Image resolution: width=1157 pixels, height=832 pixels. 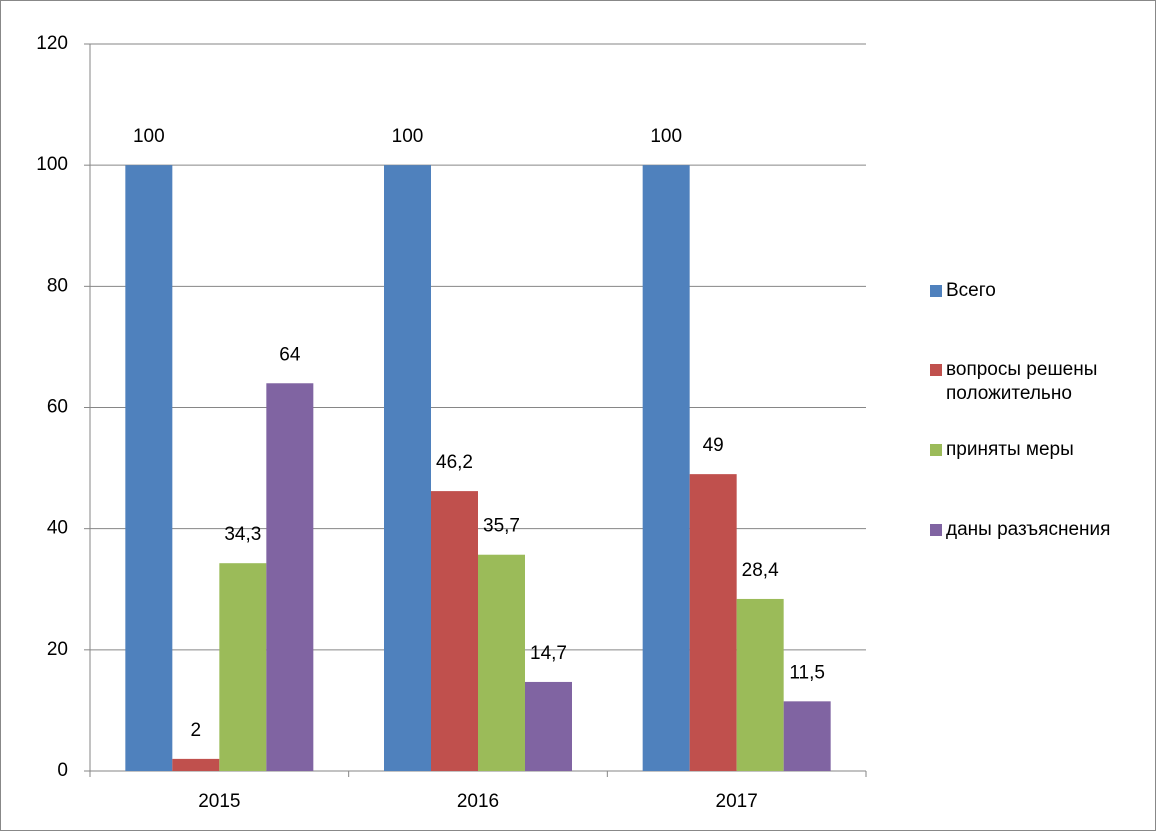 I want to click on y-tick-label: 120, so click(x=52, y=43).